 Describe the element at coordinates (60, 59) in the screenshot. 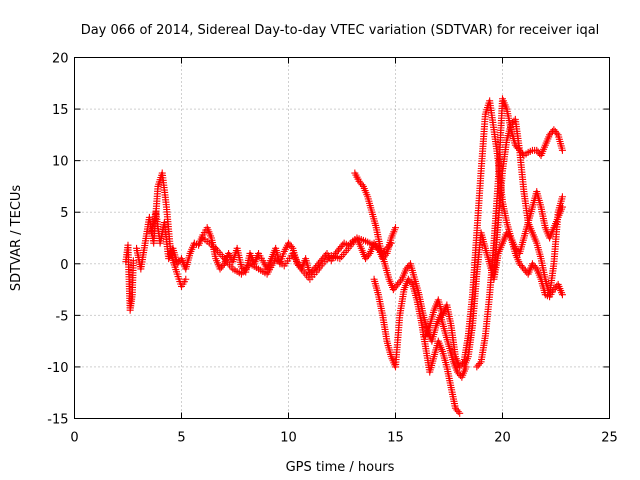

I see `y-tick-label: 20` at that location.